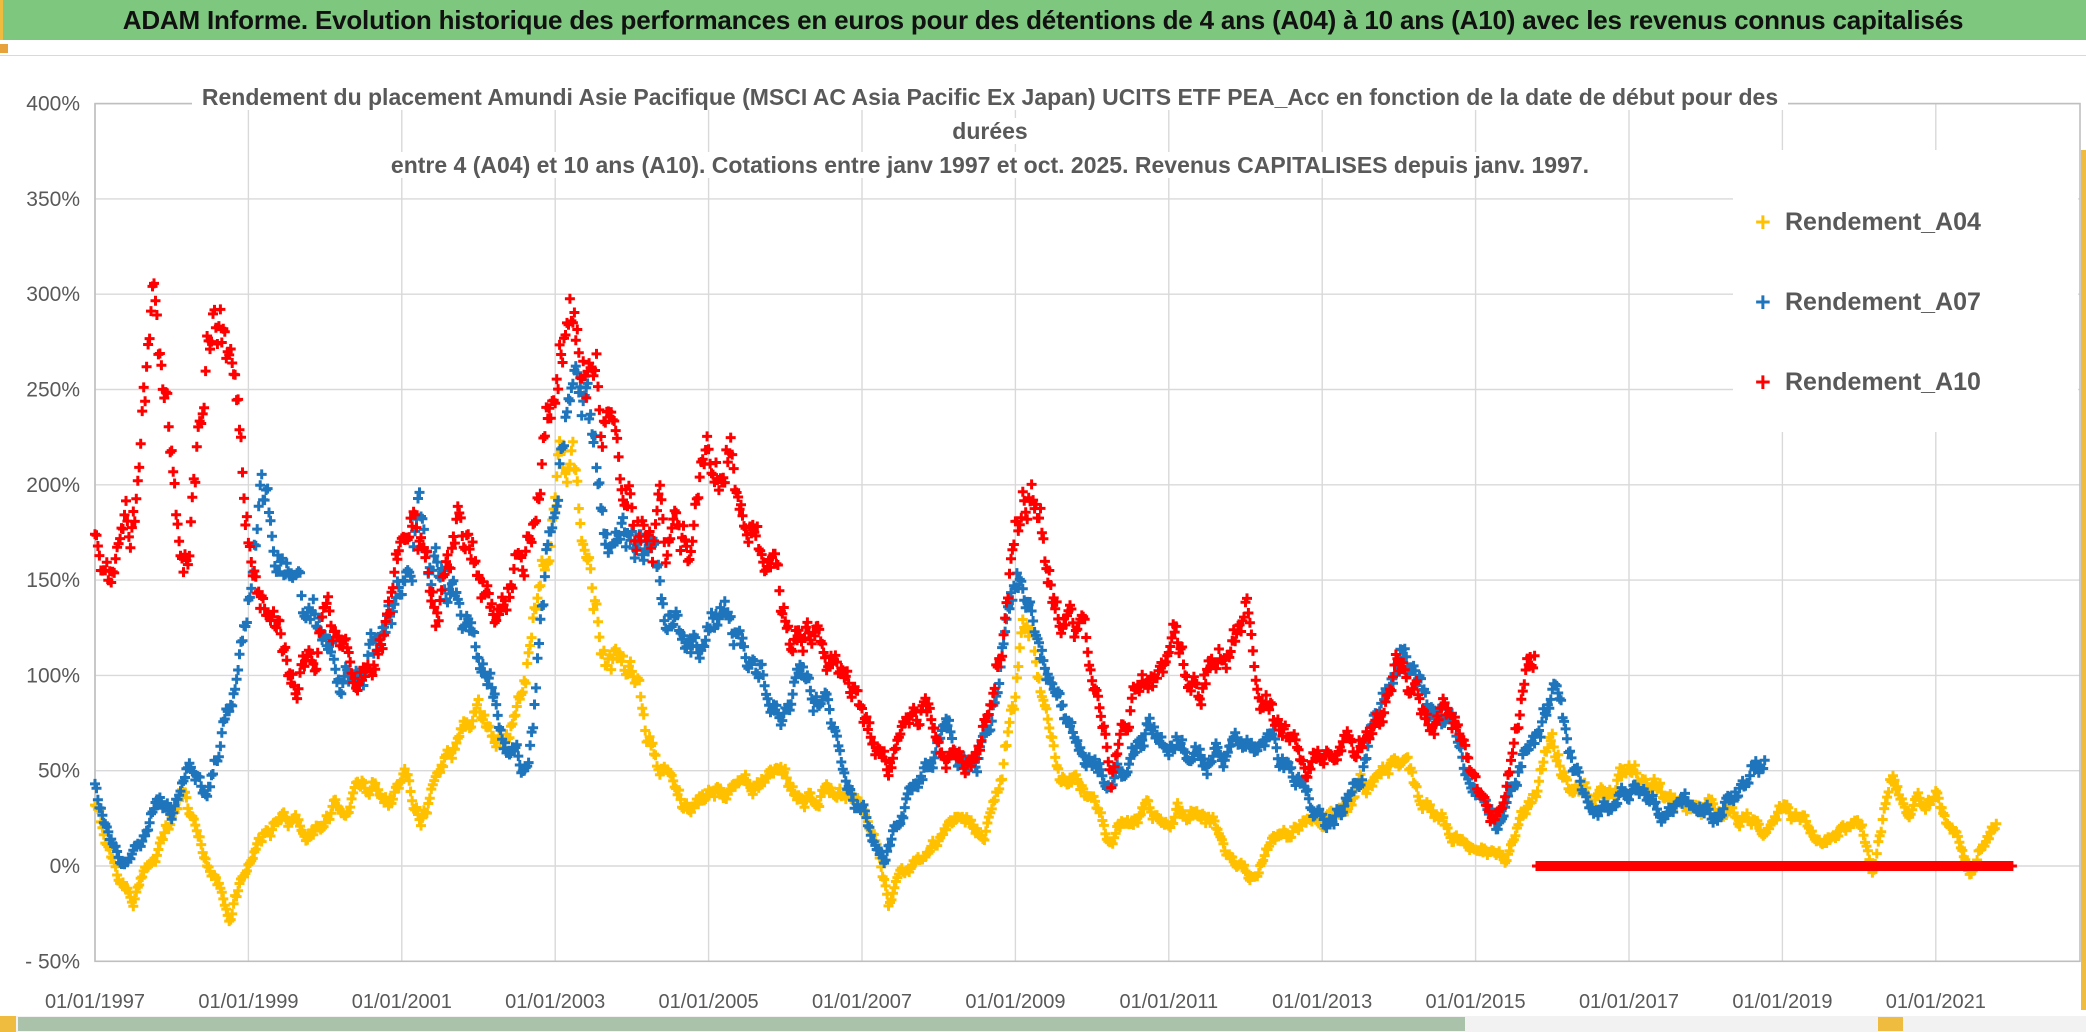  I want to click on x-tick-label: 01/01/2009, so click(1015, 1002).